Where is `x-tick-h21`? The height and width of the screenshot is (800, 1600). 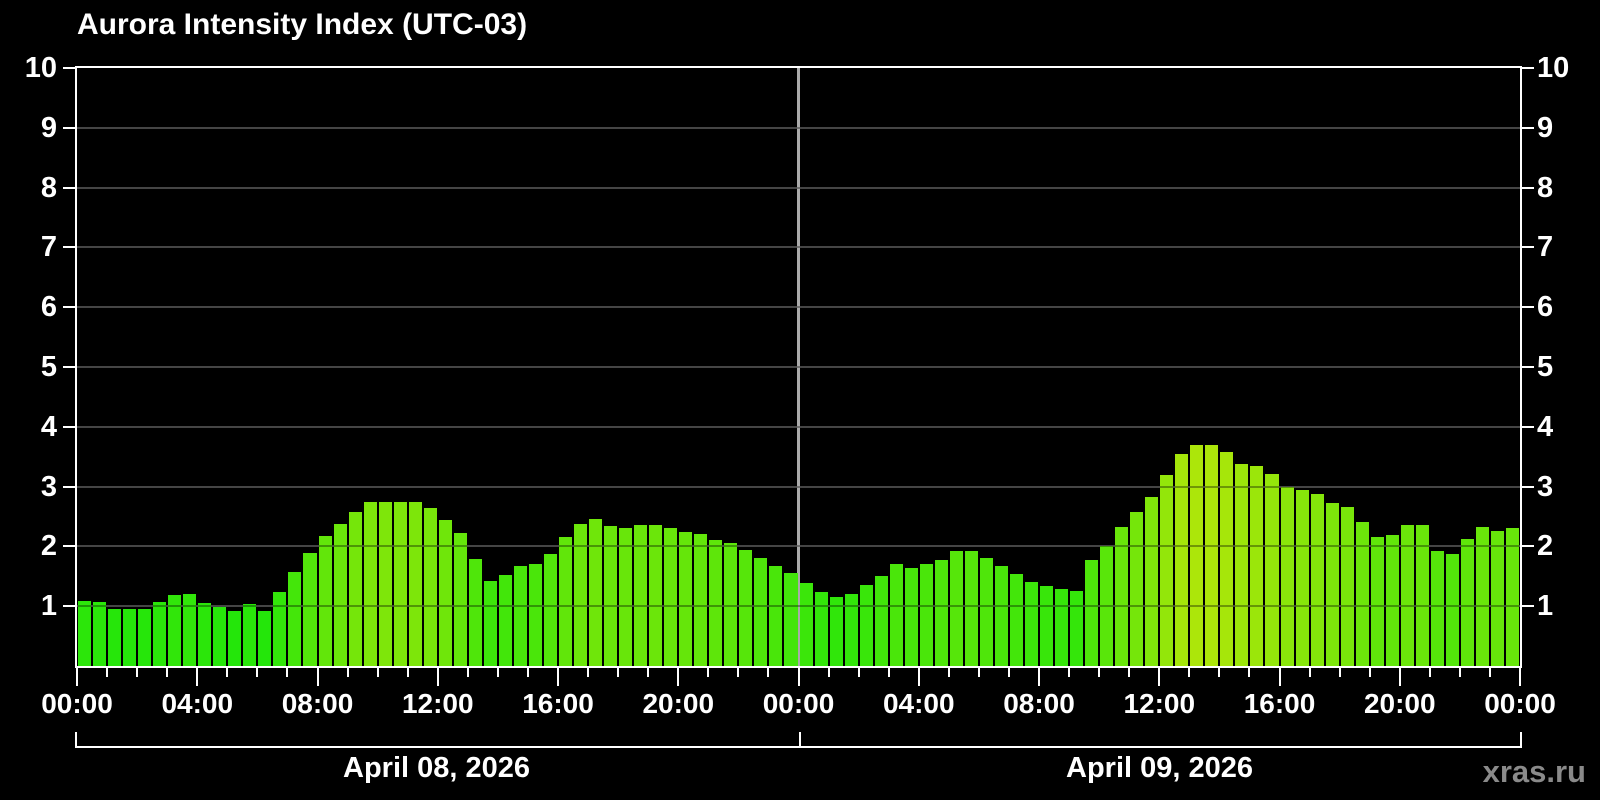
x-tick-h21 is located at coordinates (708, 672).